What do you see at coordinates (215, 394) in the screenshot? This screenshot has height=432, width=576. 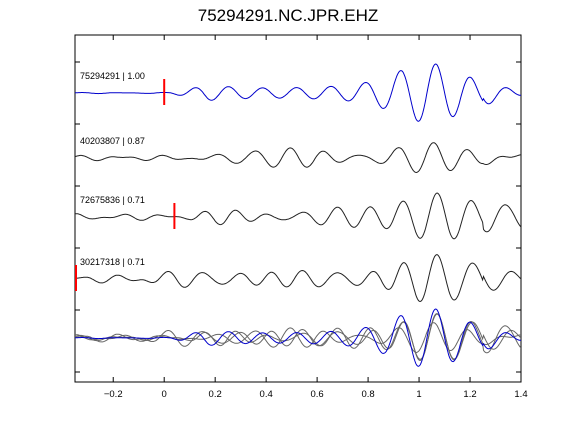 I see `x-tick-label-2: 0.2` at bounding box center [215, 394].